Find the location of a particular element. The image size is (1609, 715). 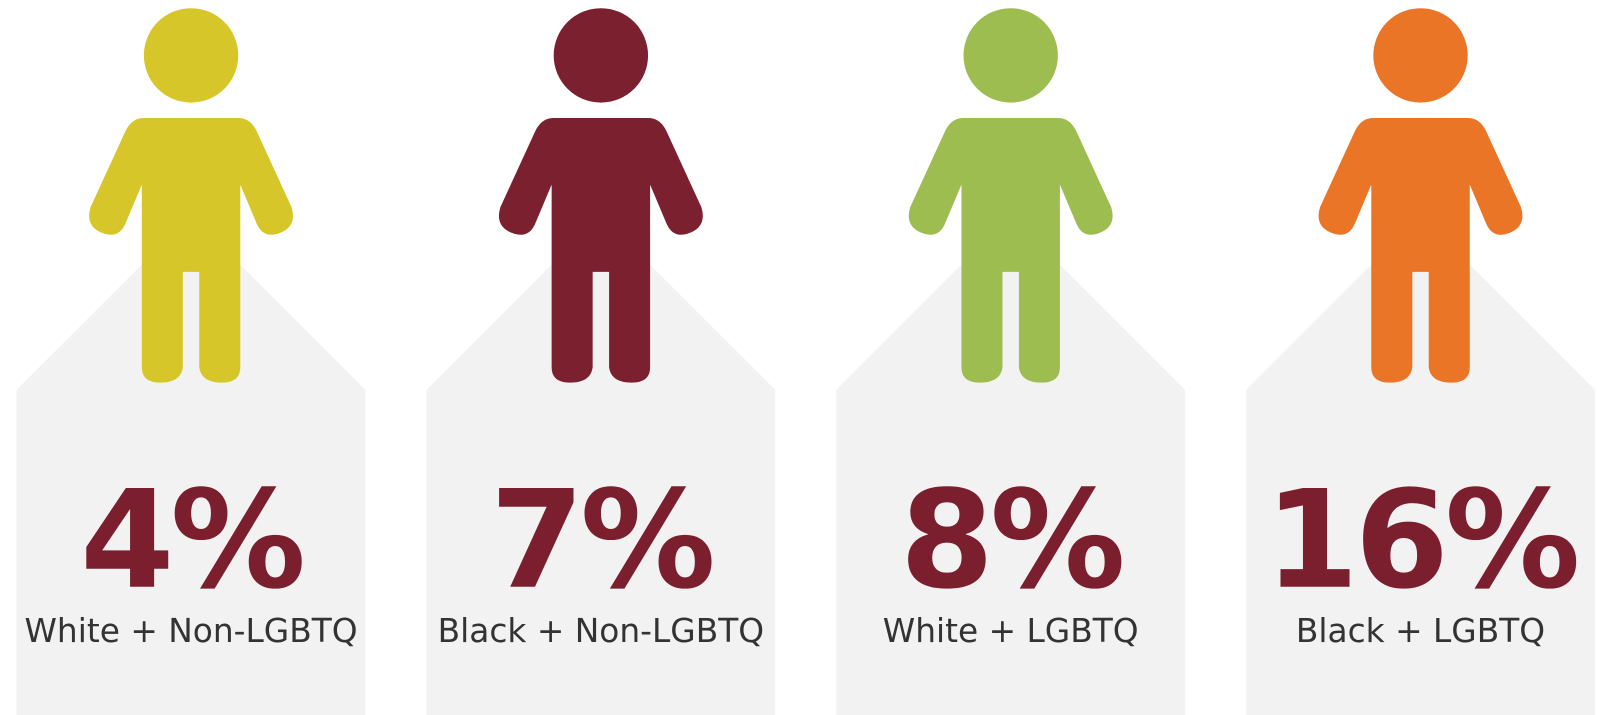

percentage: 7% is located at coordinates (601, 540).